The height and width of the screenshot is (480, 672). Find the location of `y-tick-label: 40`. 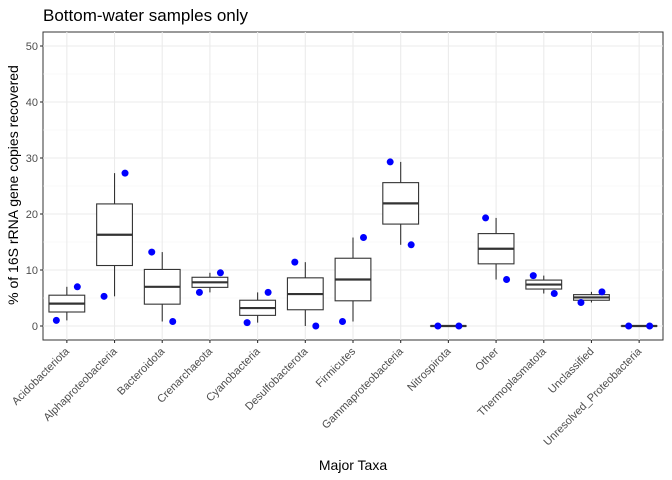

y-tick-label: 40 is located at coordinates (32, 103).